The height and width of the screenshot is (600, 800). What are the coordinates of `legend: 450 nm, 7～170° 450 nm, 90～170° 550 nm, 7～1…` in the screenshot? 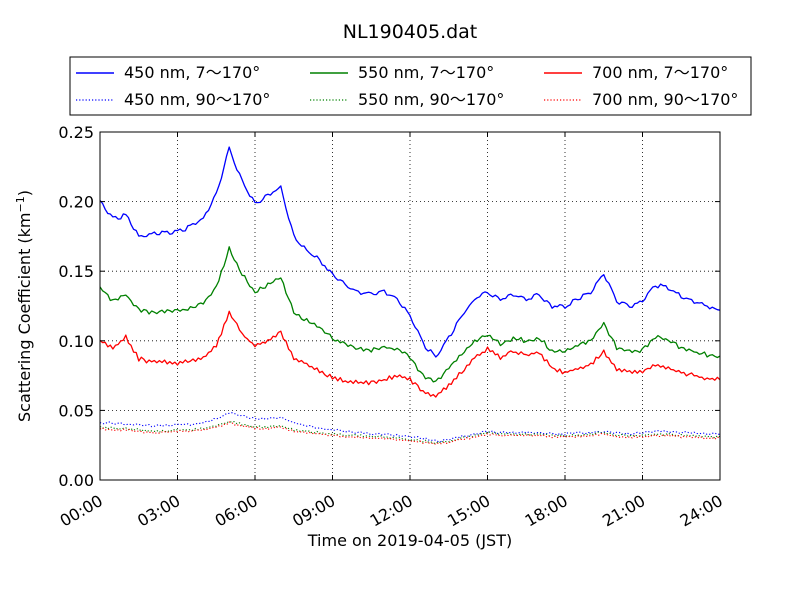 It's located at (410, 86).